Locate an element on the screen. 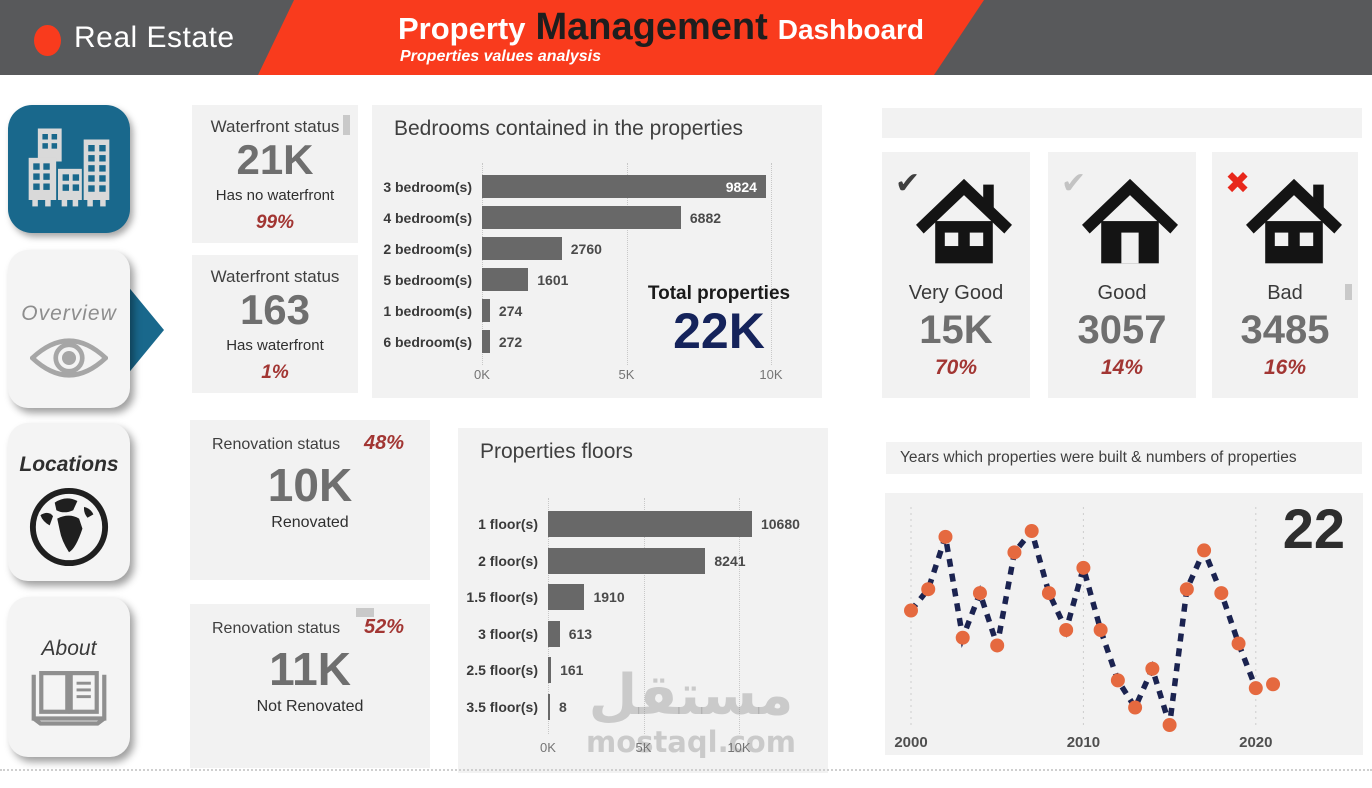 This screenshot has width=1372, height=788. bar-row: 3 bedroom(s) 9824 is located at coordinates (592, 186).